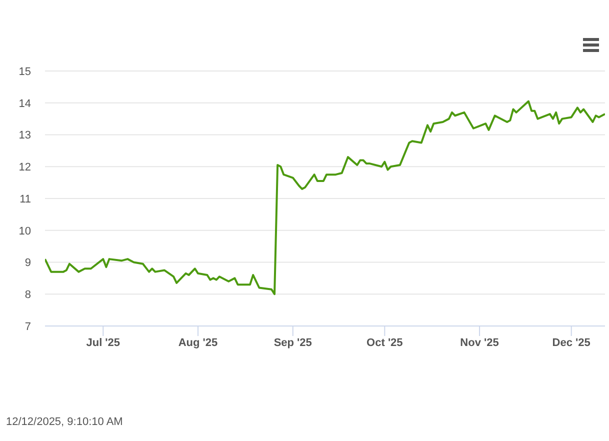 The width and height of the screenshot is (609, 441). I want to click on x-tick-label: Jul '25, so click(103, 342).